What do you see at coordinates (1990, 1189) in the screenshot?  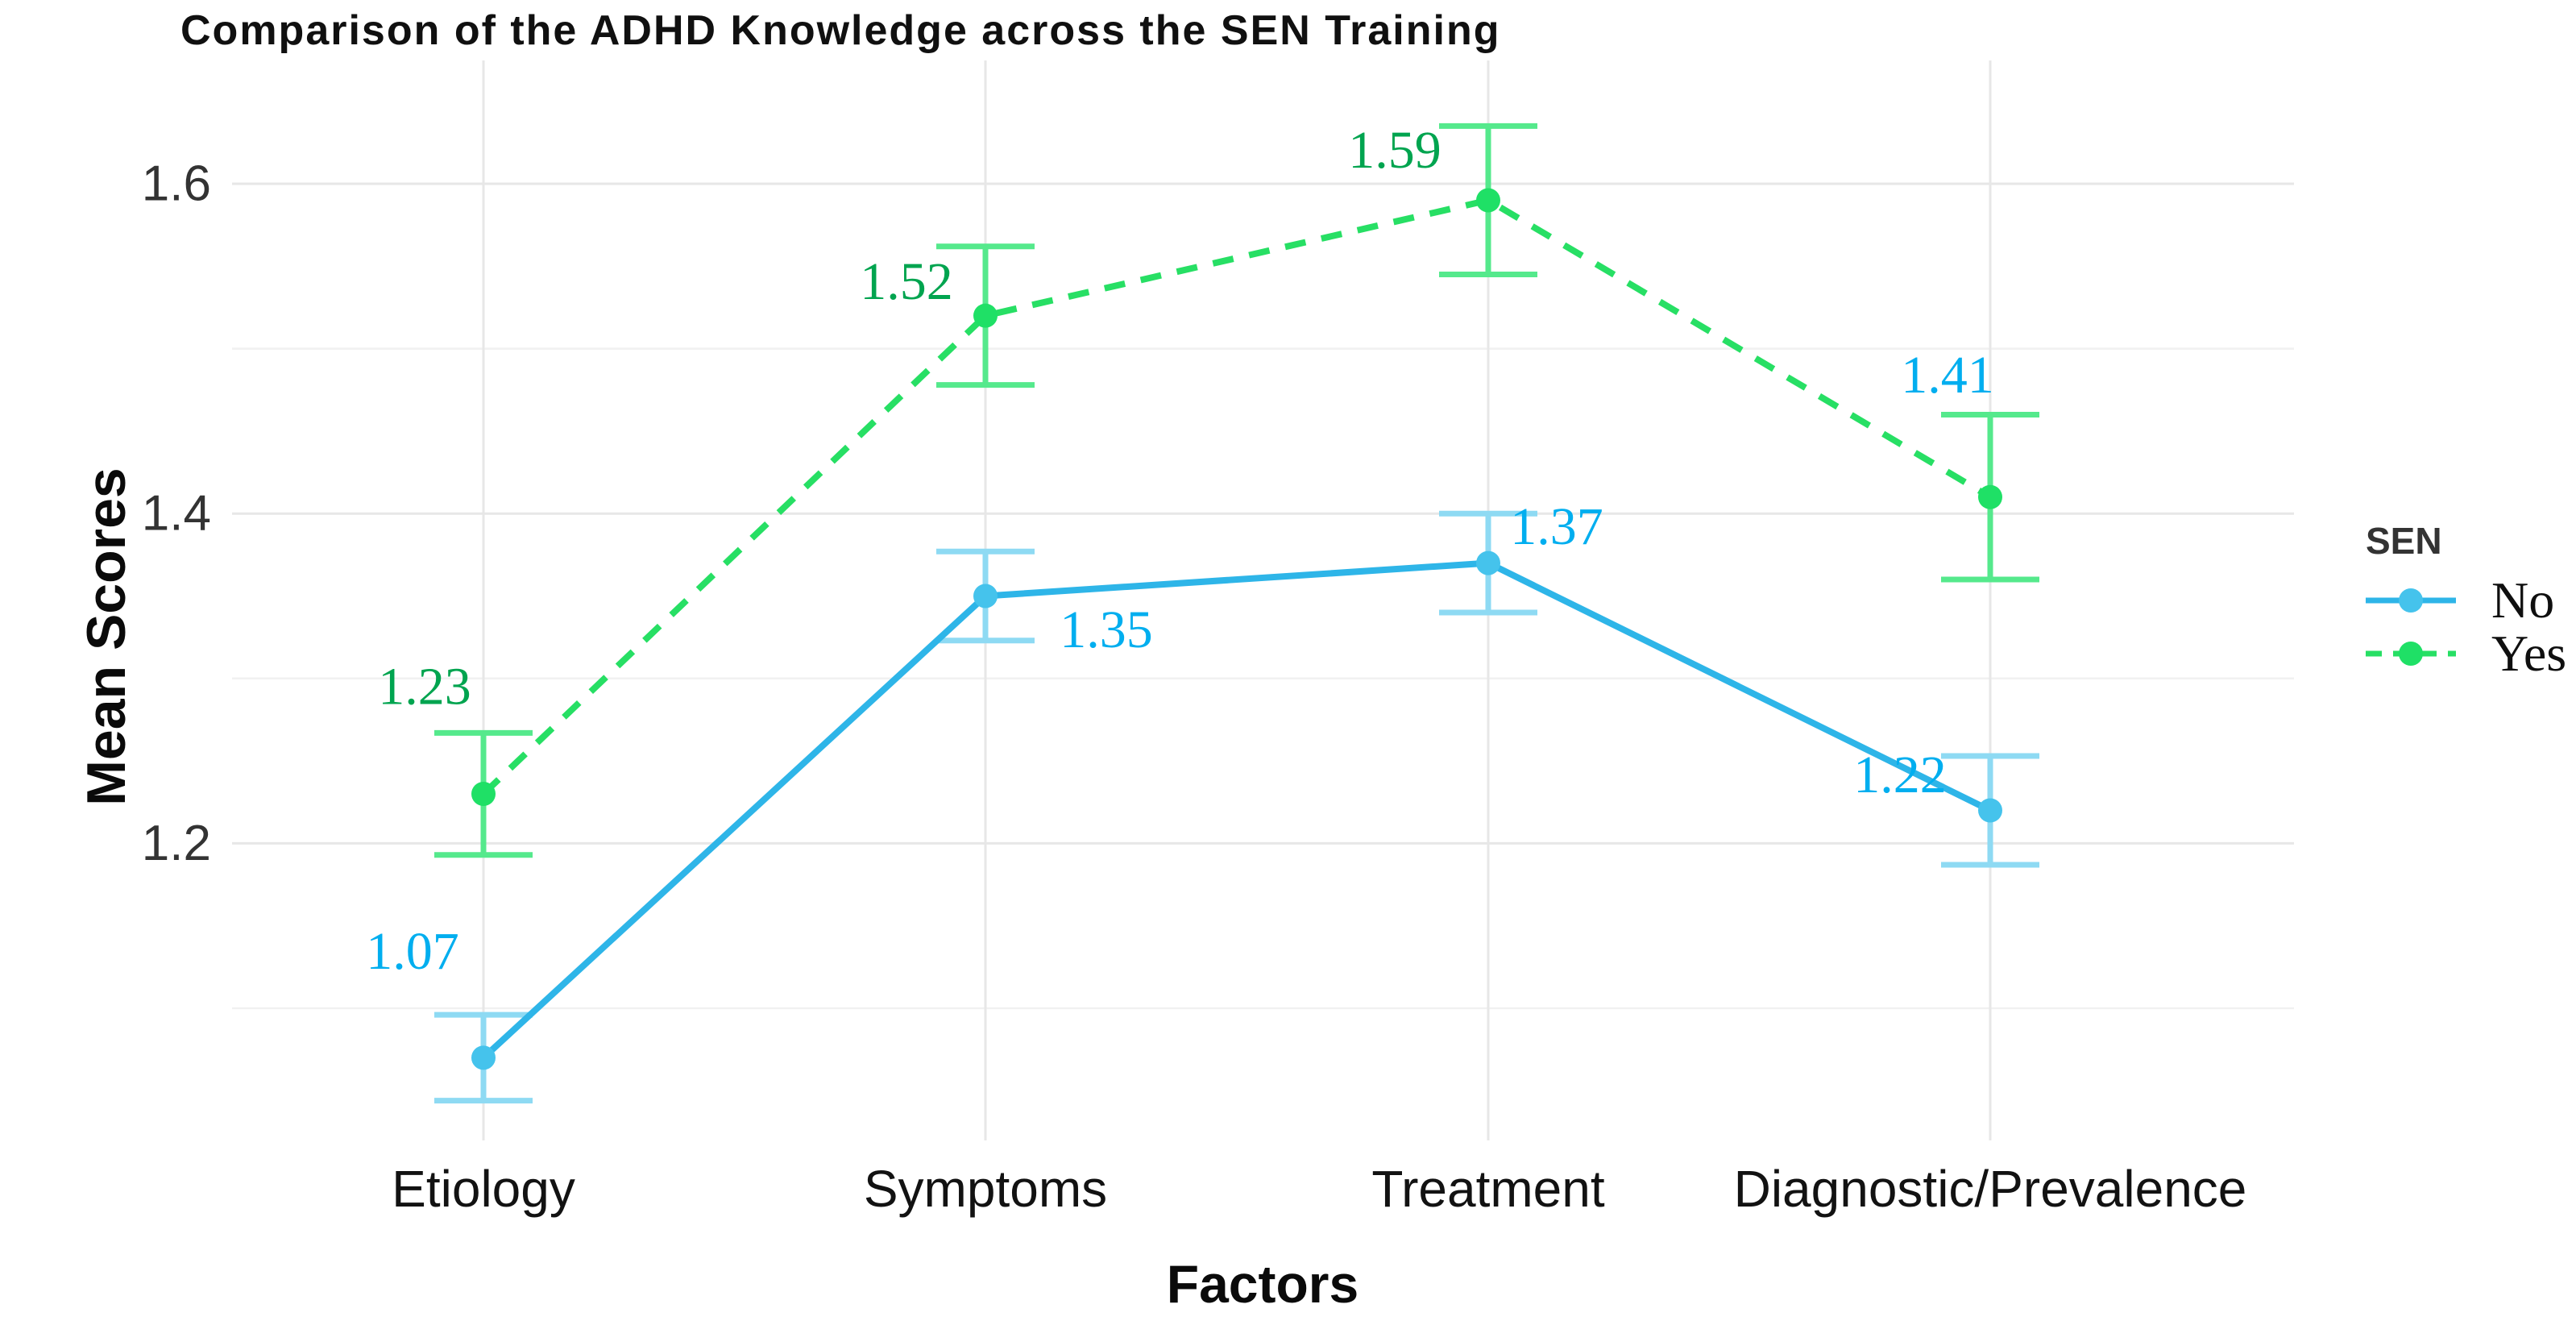 I see `x-tick-label: Diagnostic/Prevalence` at bounding box center [1990, 1189].